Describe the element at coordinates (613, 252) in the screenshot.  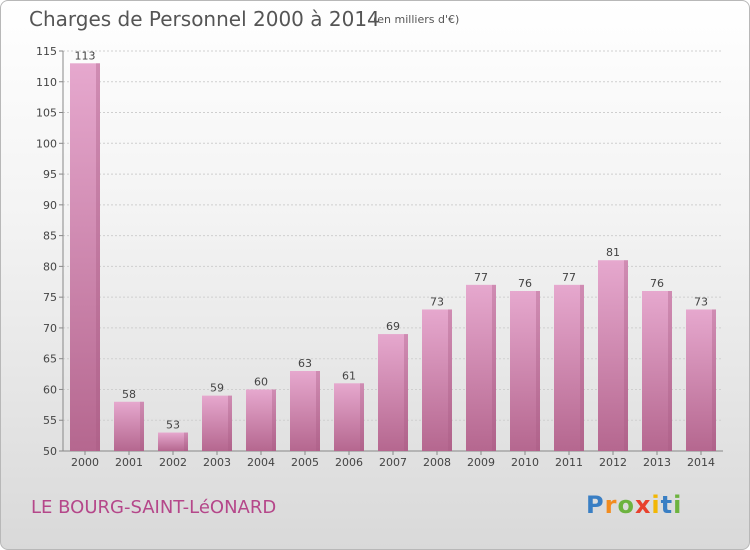
I see `bar-value-label: 81` at that location.